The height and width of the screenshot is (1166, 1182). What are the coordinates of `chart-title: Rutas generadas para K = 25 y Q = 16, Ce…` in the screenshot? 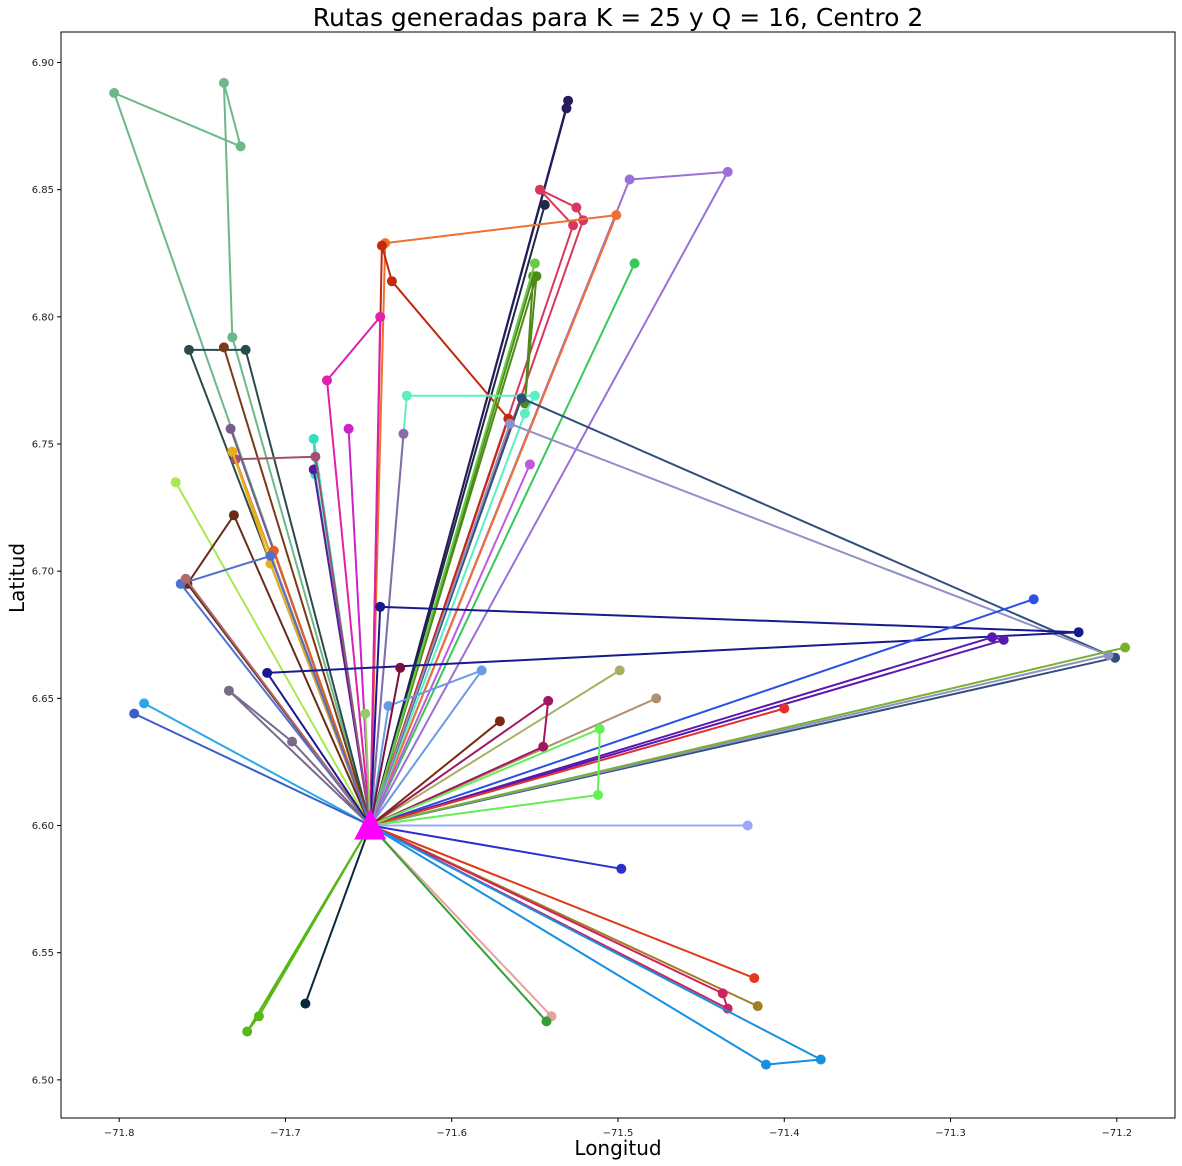 It's located at (618, 17).